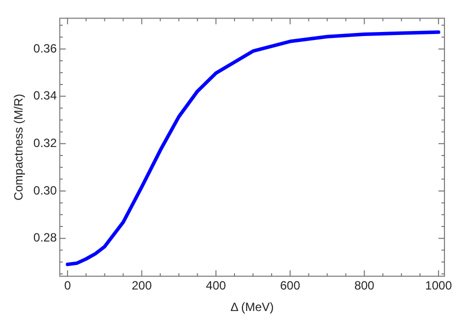 This screenshot has width=463, height=327. What do you see at coordinates (438, 285) in the screenshot?
I see `x-tick-label: 1000` at bounding box center [438, 285].